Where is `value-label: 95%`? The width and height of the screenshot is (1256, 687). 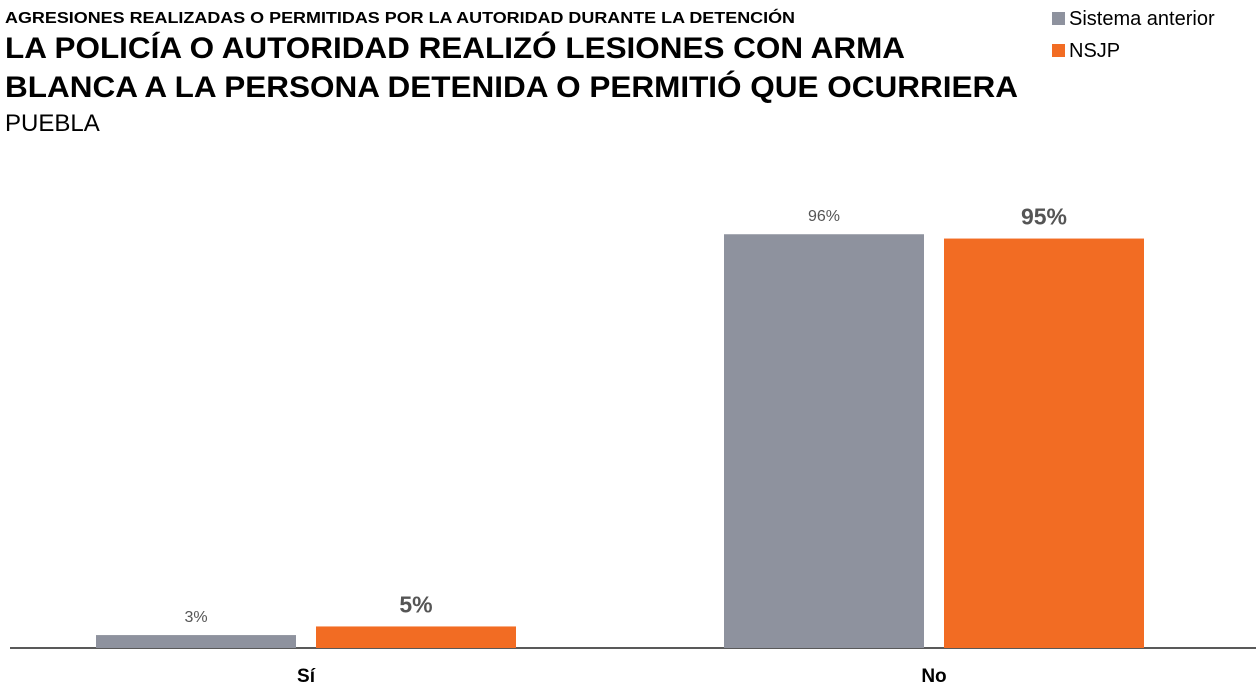 value-label: 95% is located at coordinates (1044, 217).